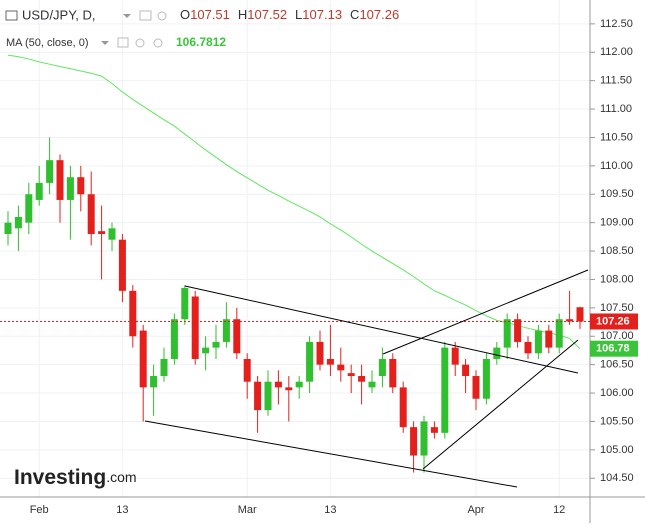  I want to click on last-price-label: 107.26, so click(613, 321).